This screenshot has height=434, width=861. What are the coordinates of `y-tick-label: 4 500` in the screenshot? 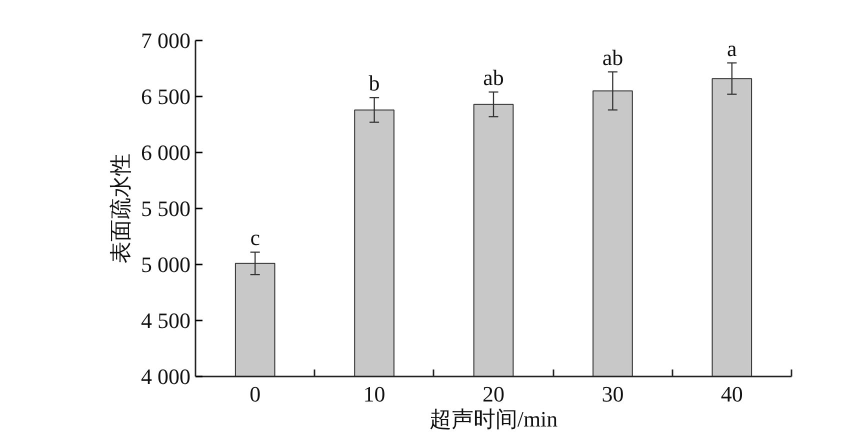 It's located at (165, 320).